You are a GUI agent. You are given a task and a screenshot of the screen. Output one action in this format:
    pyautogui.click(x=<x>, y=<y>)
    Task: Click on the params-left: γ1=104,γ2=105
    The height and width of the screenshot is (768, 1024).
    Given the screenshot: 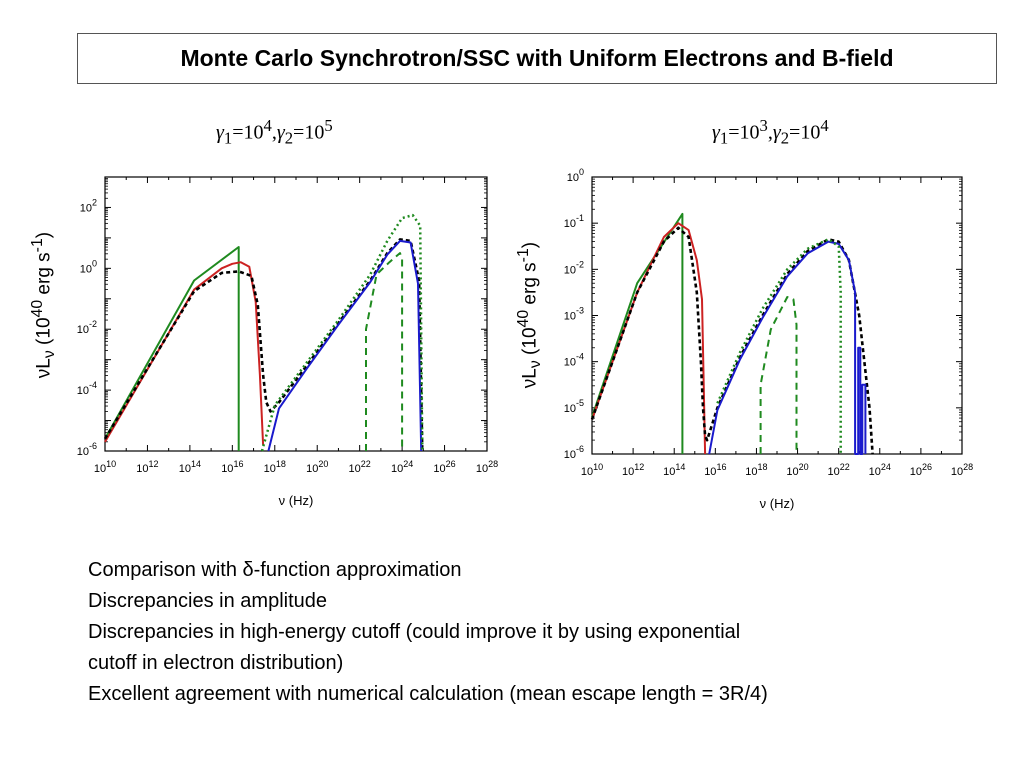 What is the action you would take?
    pyautogui.click(x=274, y=132)
    